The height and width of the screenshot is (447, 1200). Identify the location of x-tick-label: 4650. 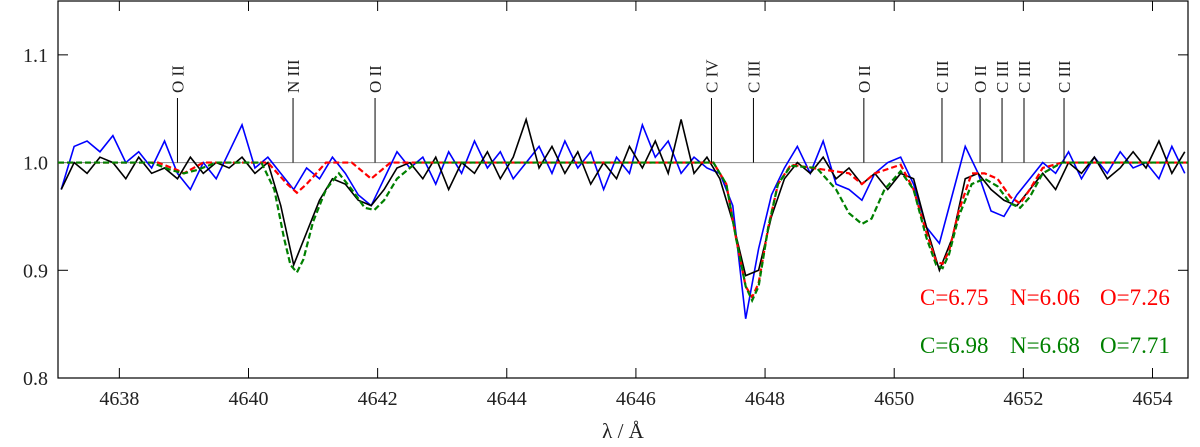
(894, 399).